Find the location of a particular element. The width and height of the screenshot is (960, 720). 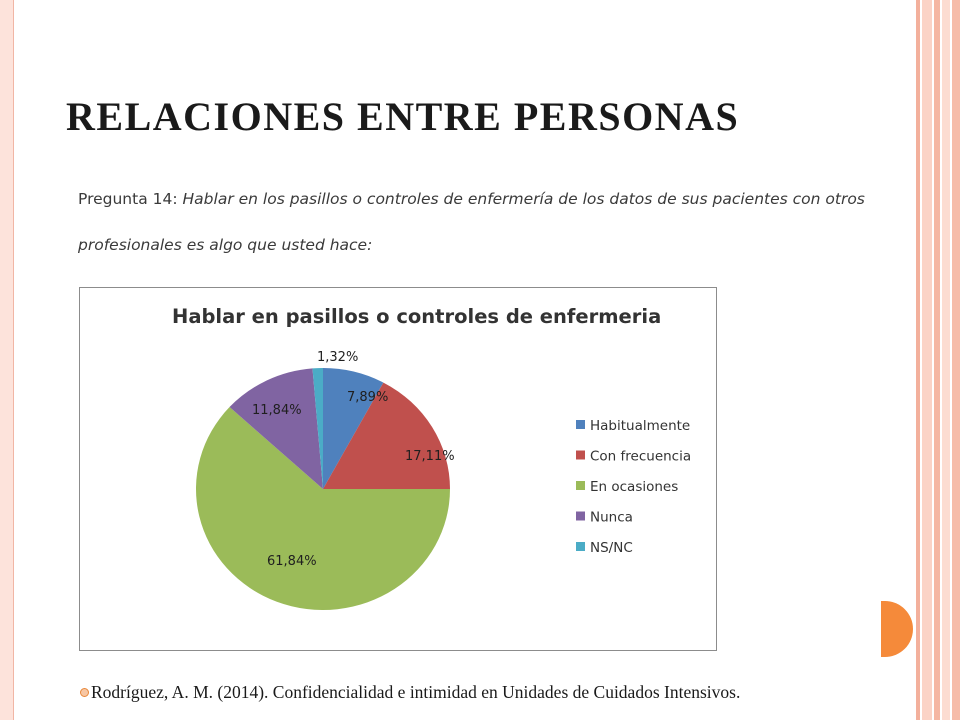

pie-slice-nunca is located at coordinates (276, 428).